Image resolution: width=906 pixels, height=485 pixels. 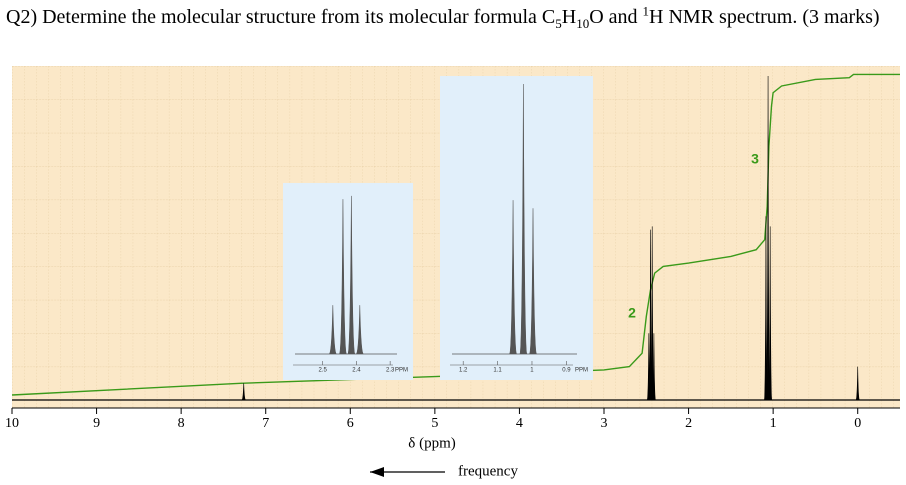 What do you see at coordinates (519, 423) in the screenshot?
I see `x-tick-label: 4` at bounding box center [519, 423].